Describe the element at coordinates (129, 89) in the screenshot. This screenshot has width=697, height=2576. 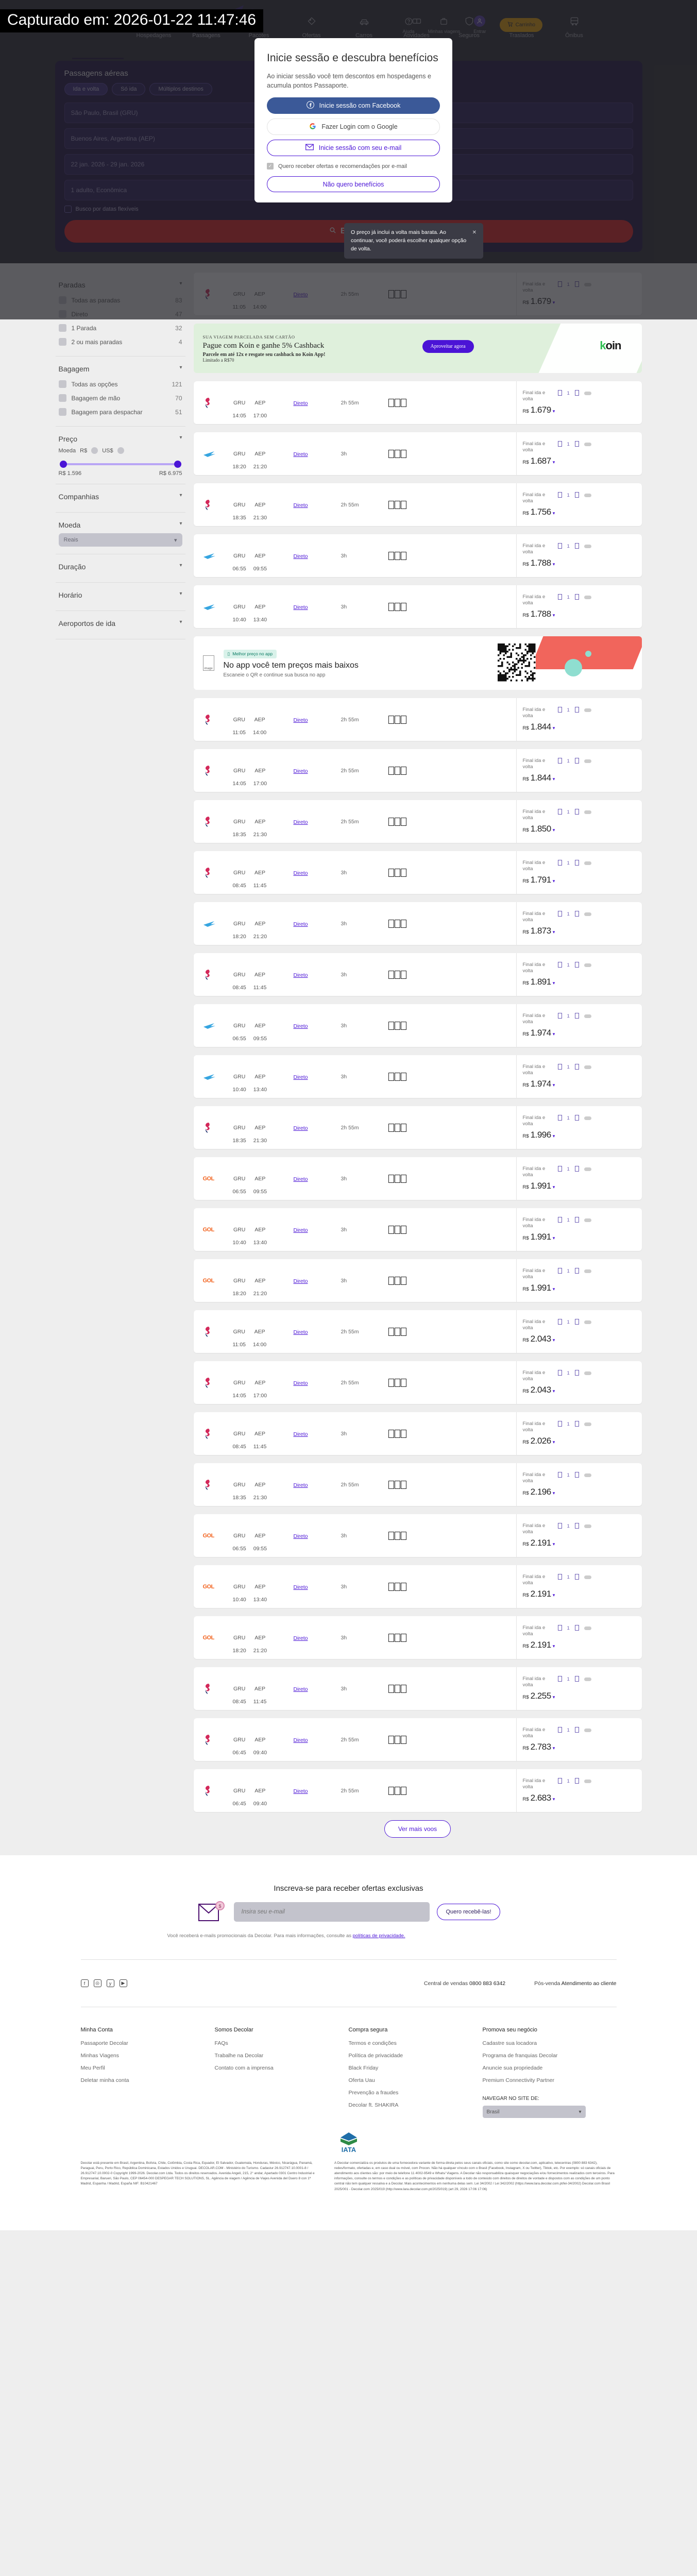
I see `tab-so-ida: Só ida` at that location.